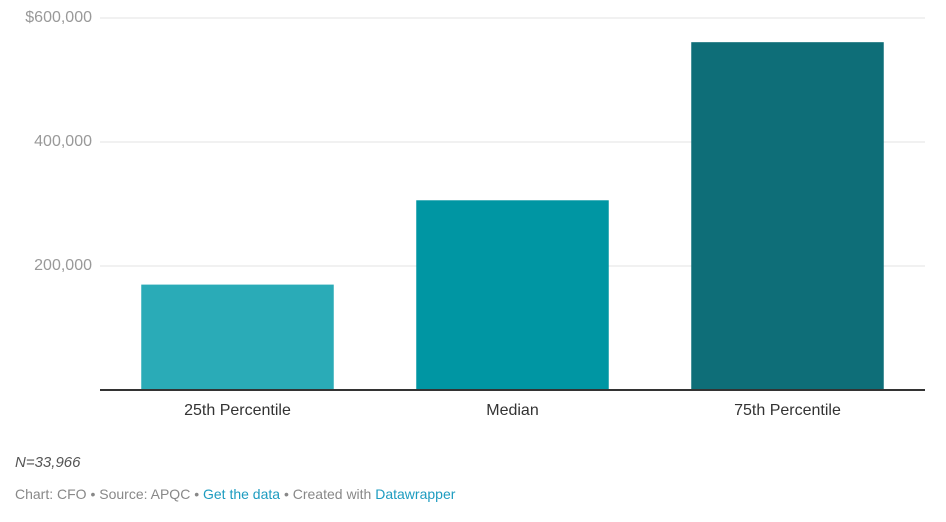 This screenshot has width=946, height=522. I want to click on datawrapper-link: Datawrapper, so click(415, 494).